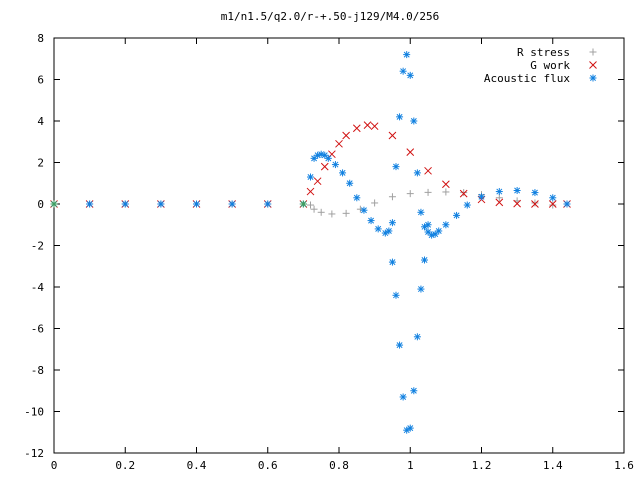 Image resolution: width=640 pixels, height=480 pixels. Describe the element at coordinates (34, 453) in the screenshot. I see `y-tick-label: -12` at that location.